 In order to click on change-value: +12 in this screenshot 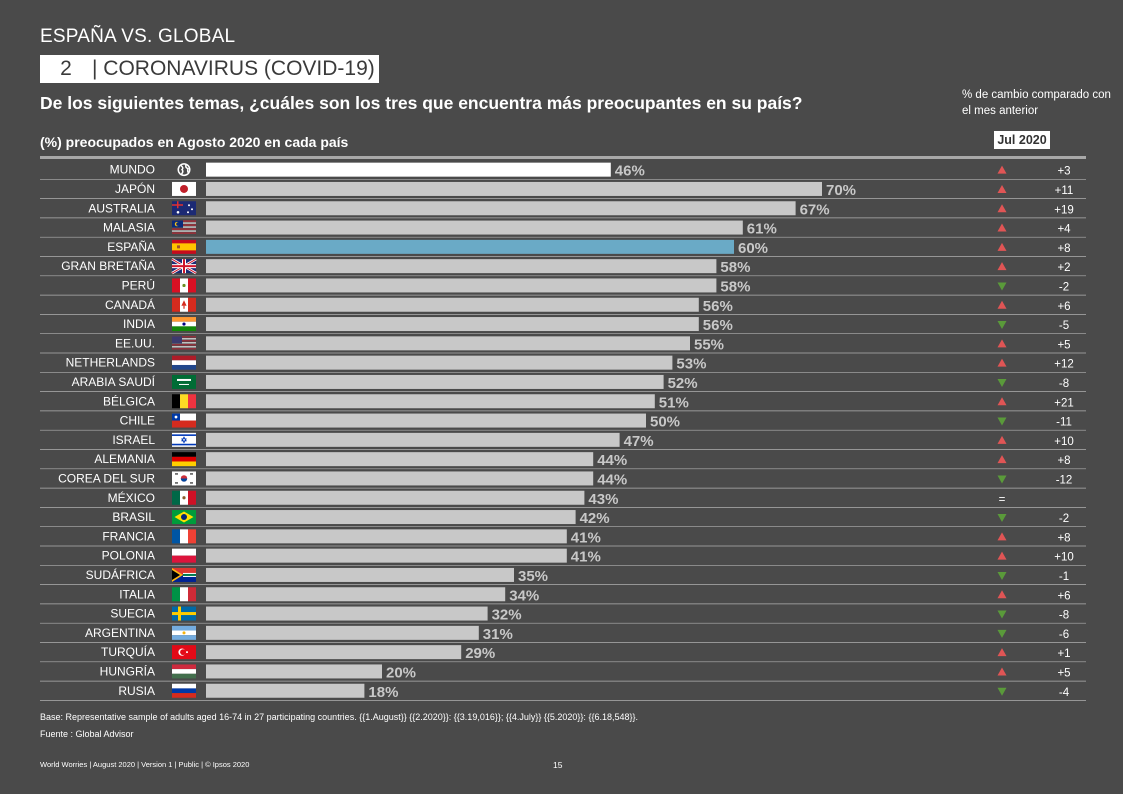, I will do `click(1064, 365)`.